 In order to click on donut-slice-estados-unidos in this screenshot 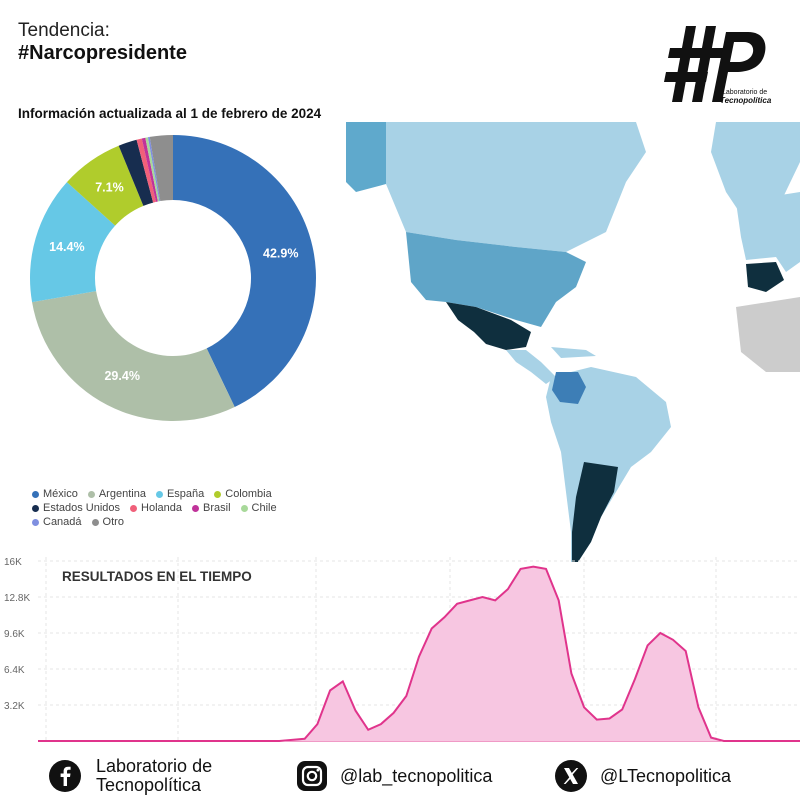, I will do `click(136, 172)`.